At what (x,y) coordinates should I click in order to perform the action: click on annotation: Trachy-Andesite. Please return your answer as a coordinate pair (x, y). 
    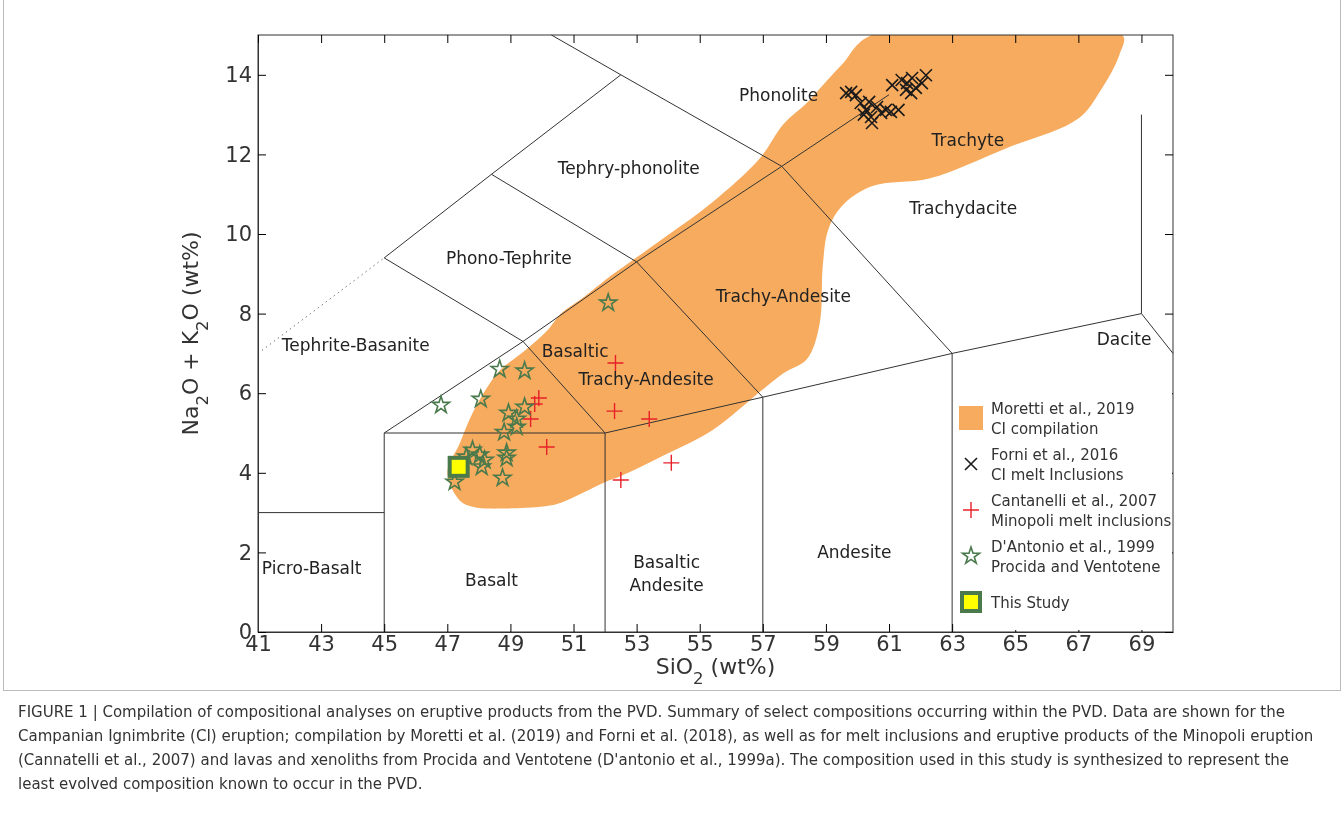
    Looking at the image, I should click on (645, 379).